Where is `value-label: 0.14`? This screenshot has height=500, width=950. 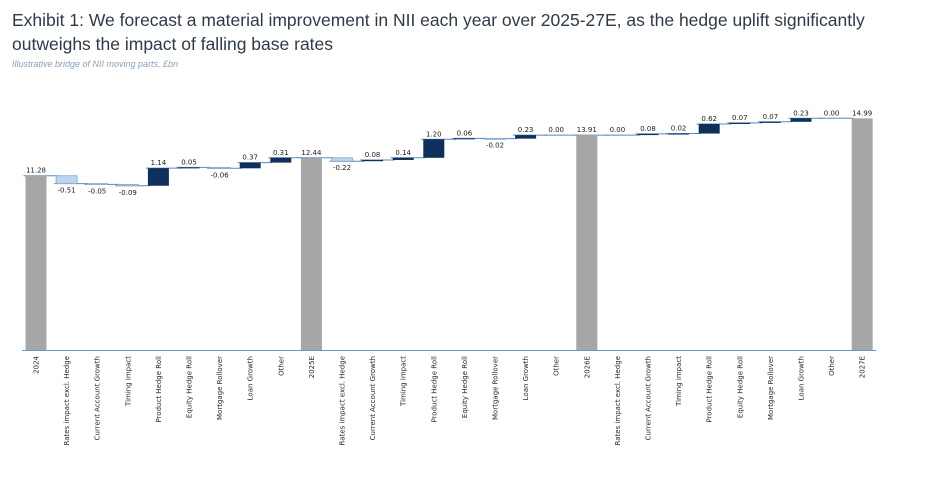 value-label: 0.14 is located at coordinates (403, 153).